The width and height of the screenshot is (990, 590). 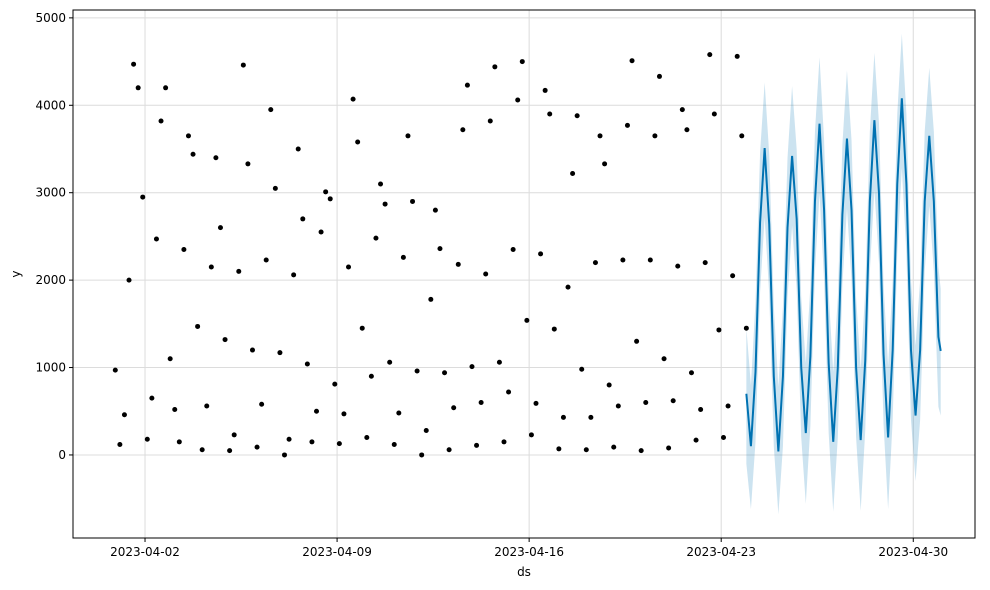 I want to click on x-tick-label: 2023-04-23, so click(x=721, y=552).